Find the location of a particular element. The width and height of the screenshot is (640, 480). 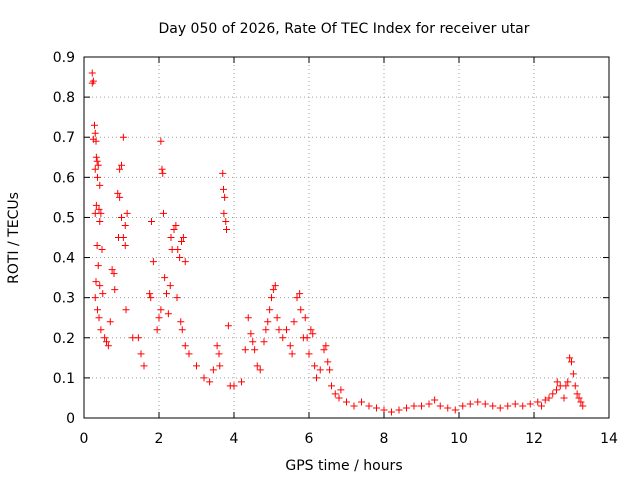

x-tick-label: 2 is located at coordinates (159, 439).